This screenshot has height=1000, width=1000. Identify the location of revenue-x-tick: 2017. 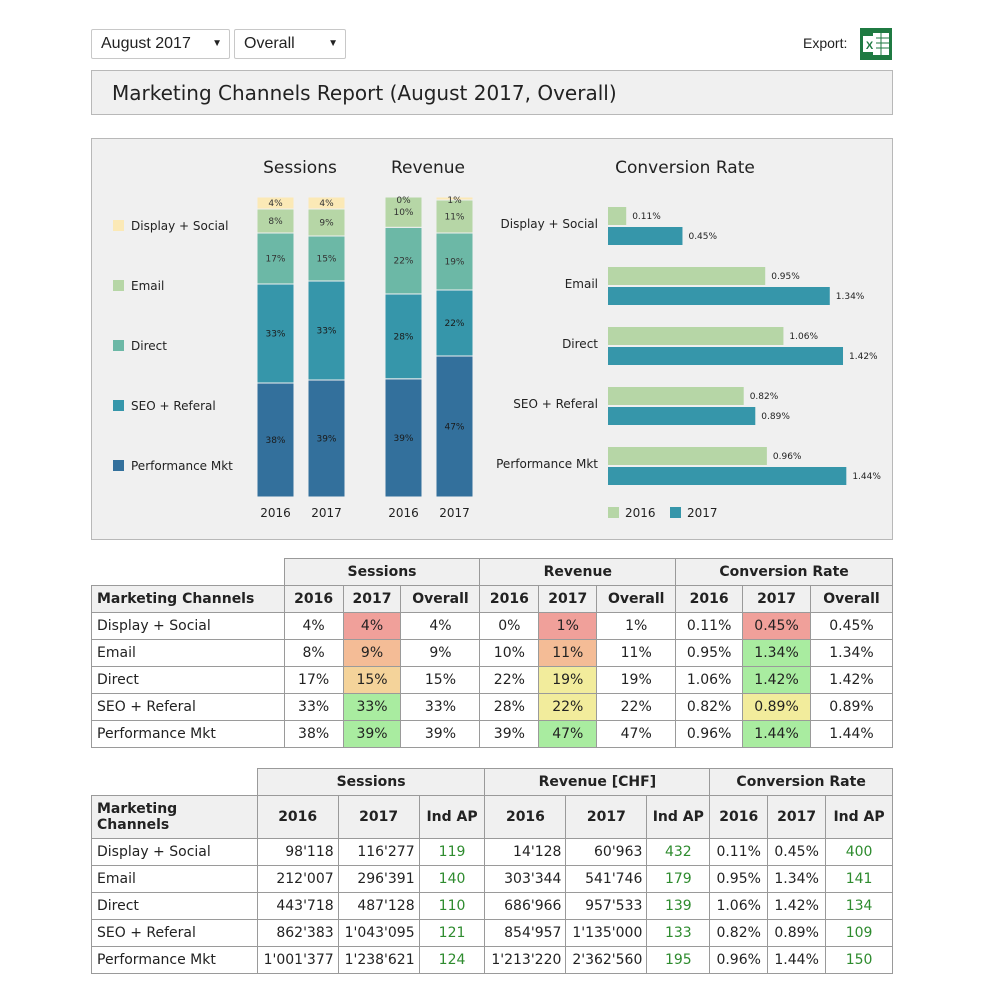
(454, 513).